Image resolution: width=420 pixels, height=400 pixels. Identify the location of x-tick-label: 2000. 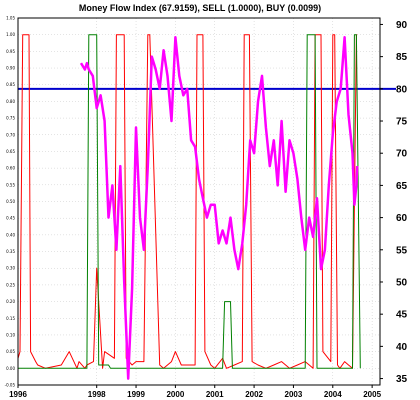
(175, 394).